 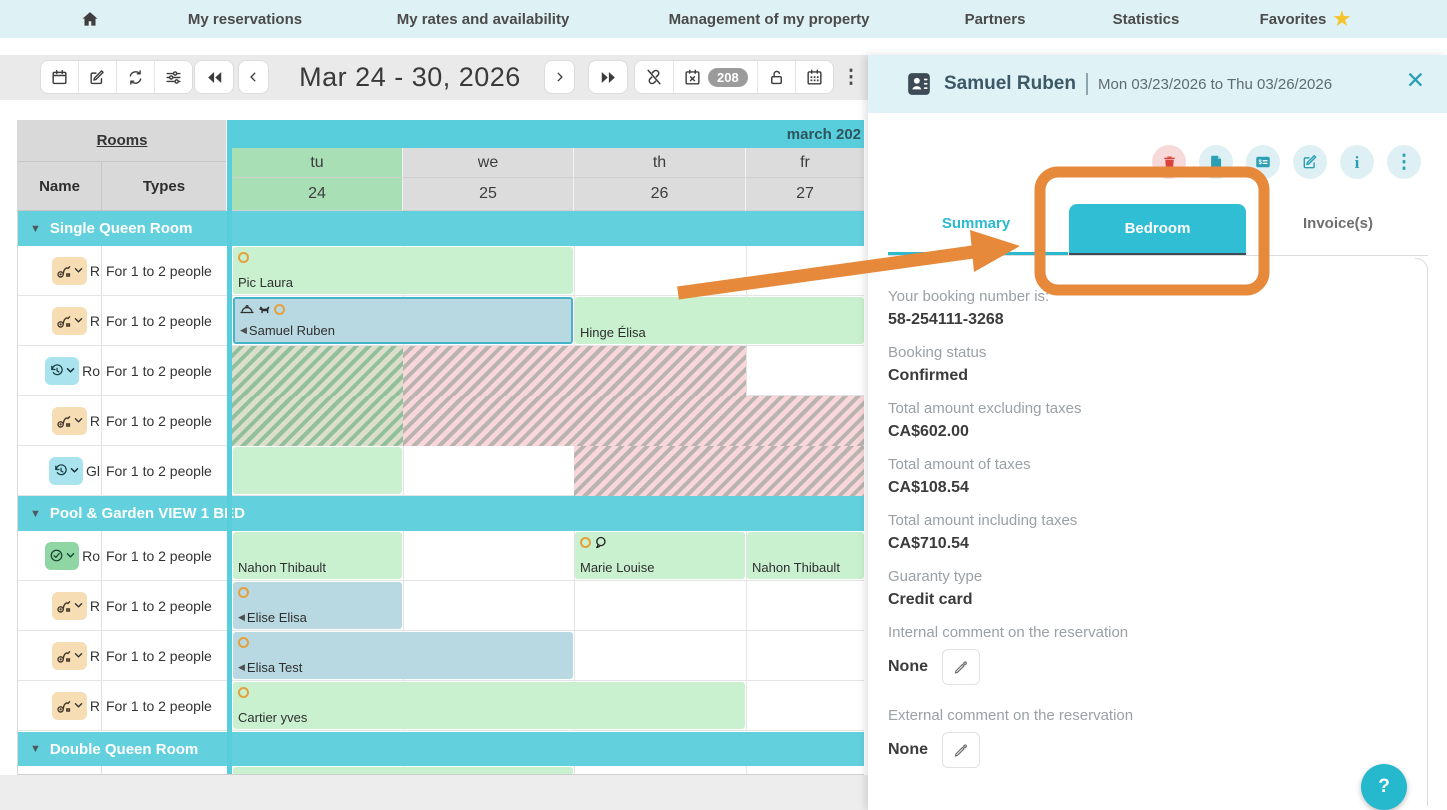 I want to click on booking-status-value: Confirmed, so click(x=928, y=375).